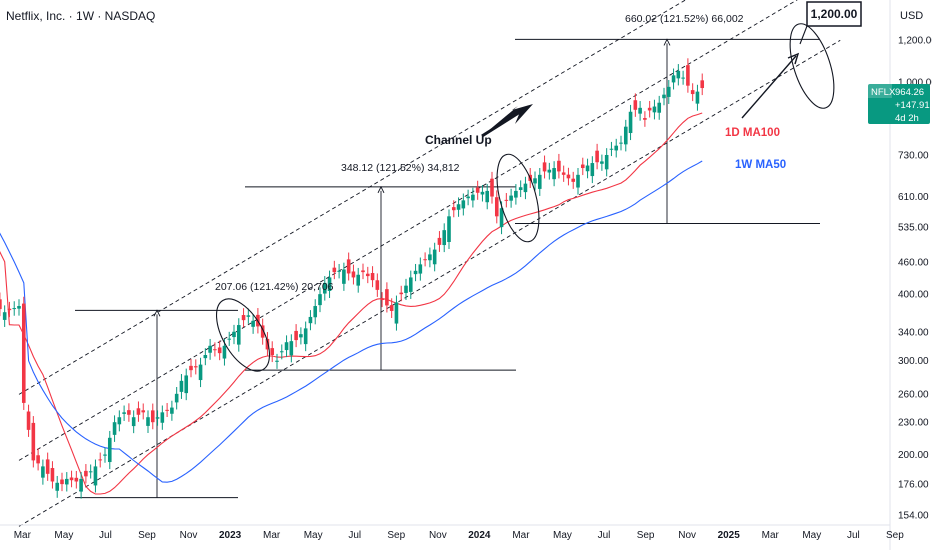  Describe the element at coordinates (913, 227) in the screenshot. I see `price-tick-label: 535.00` at that location.